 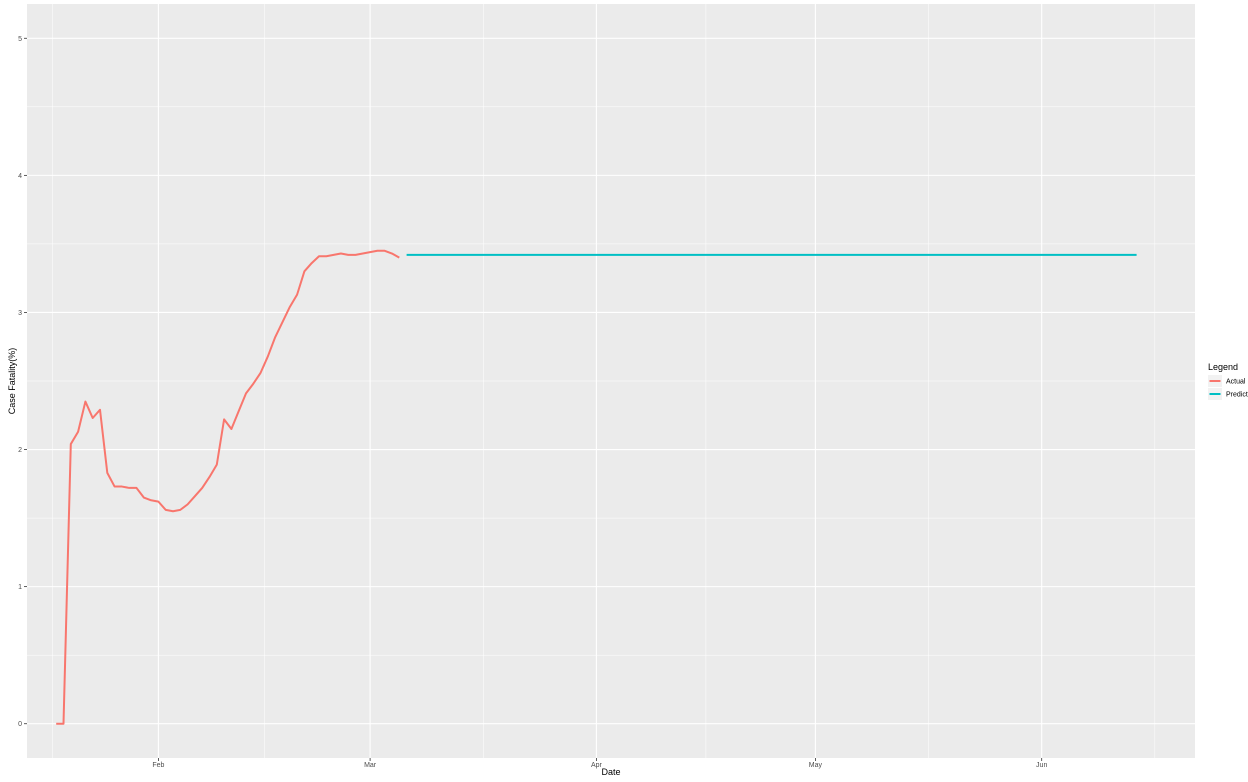 What do you see at coordinates (20, 39) in the screenshot?
I see `y-tick-label: 5` at bounding box center [20, 39].